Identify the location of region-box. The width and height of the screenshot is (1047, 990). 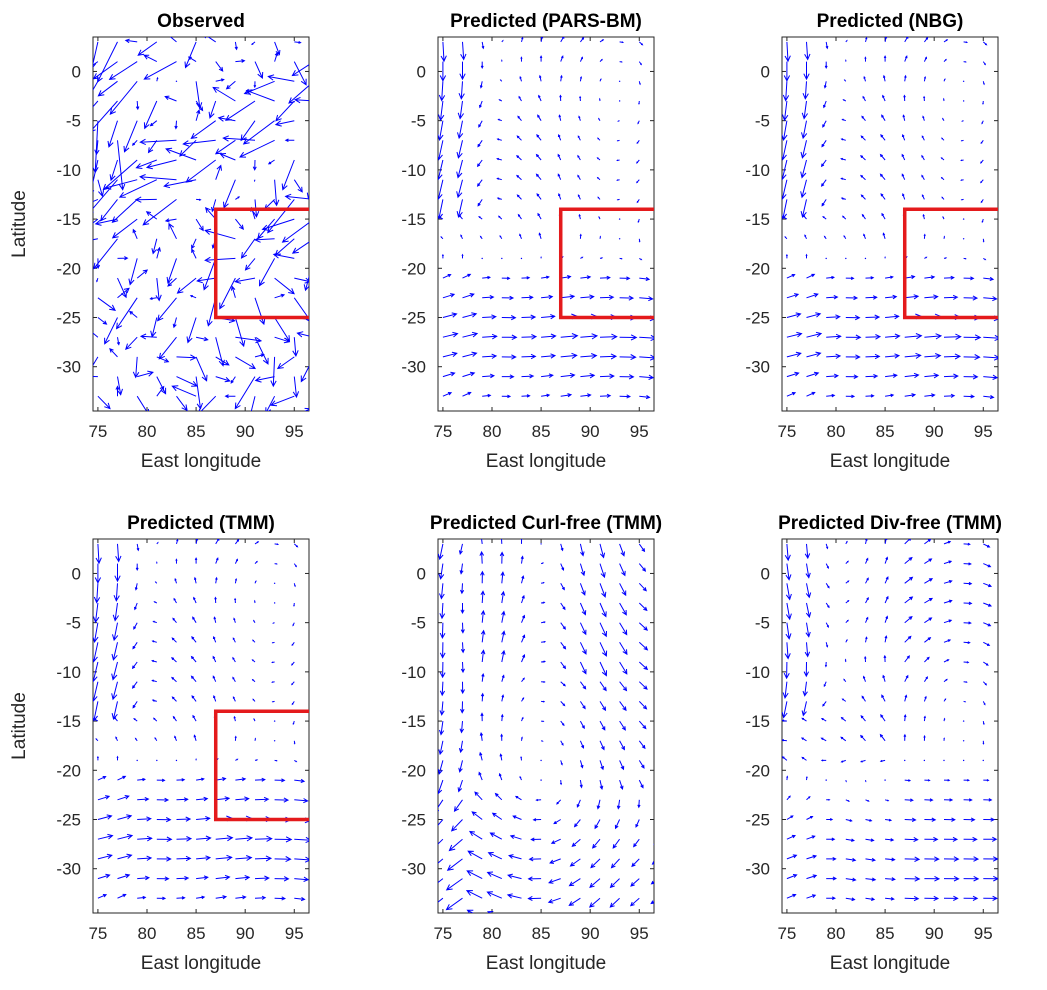
(606, 263).